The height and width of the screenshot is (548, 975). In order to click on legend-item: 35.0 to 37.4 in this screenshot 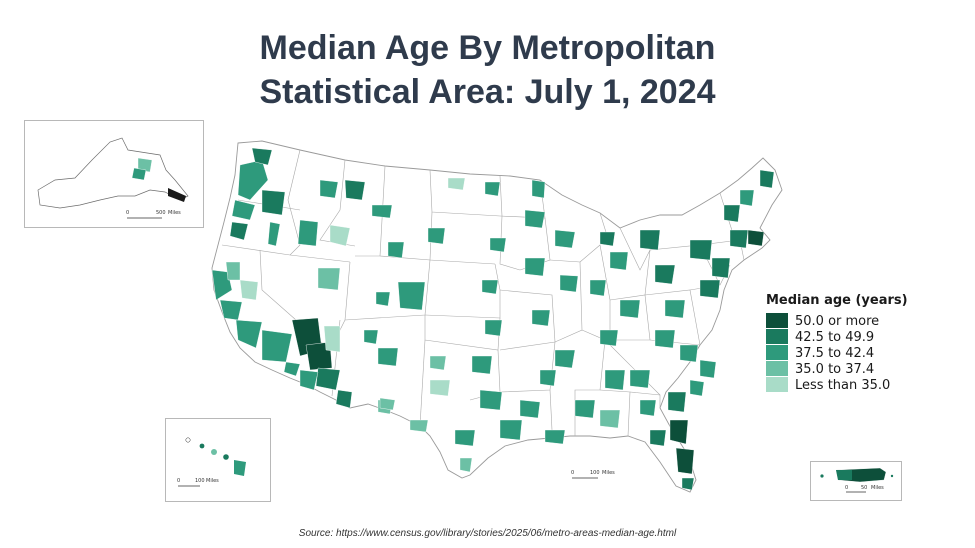, I will do `click(837, 369)`.